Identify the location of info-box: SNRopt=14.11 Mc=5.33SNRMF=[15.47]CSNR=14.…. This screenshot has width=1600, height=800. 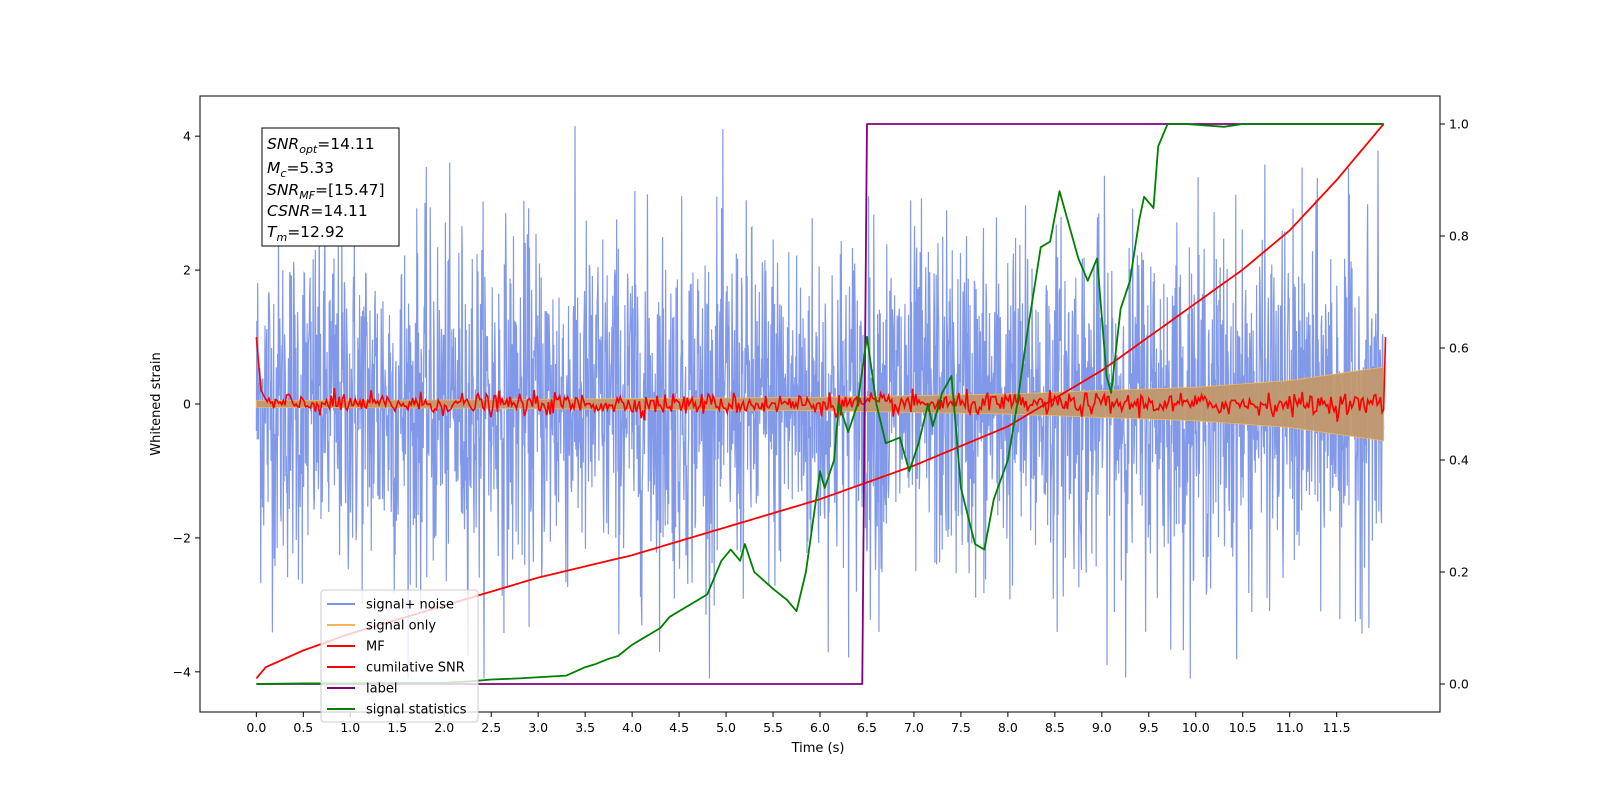
(330, 187).